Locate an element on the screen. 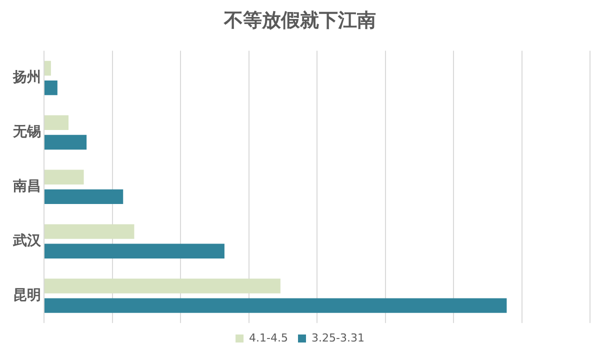 Image resolution: width=600 pixels, height=359 pixels. legend-label: 4.1-4.5 is located at coordinates (268, 337).